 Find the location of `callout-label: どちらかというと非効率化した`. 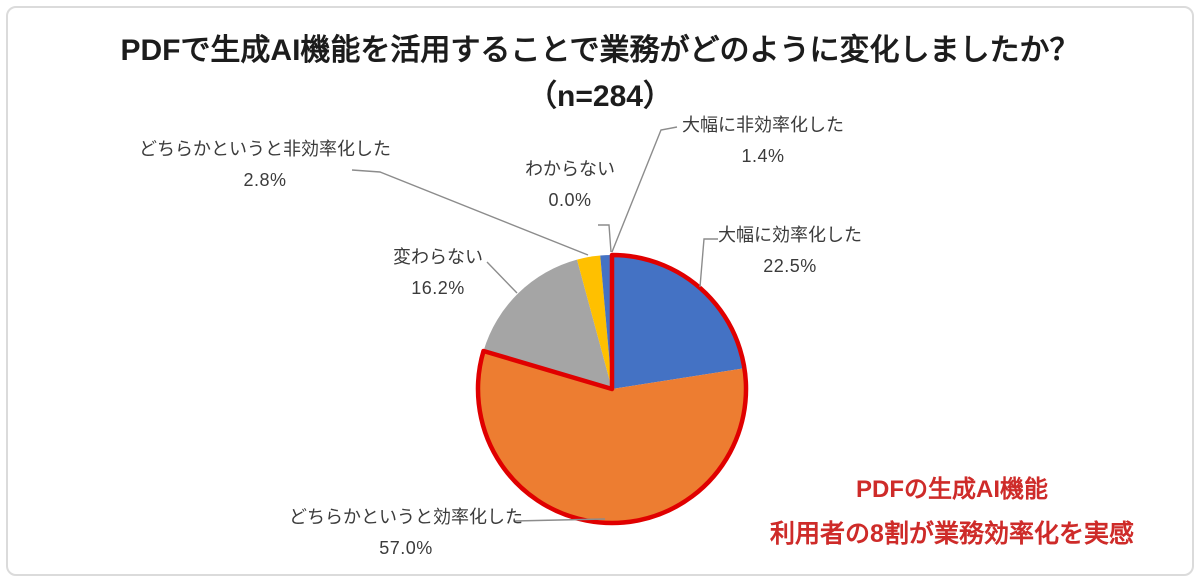

callout-label: どちらかというと非効率化した is located at coordinates (265, 149).